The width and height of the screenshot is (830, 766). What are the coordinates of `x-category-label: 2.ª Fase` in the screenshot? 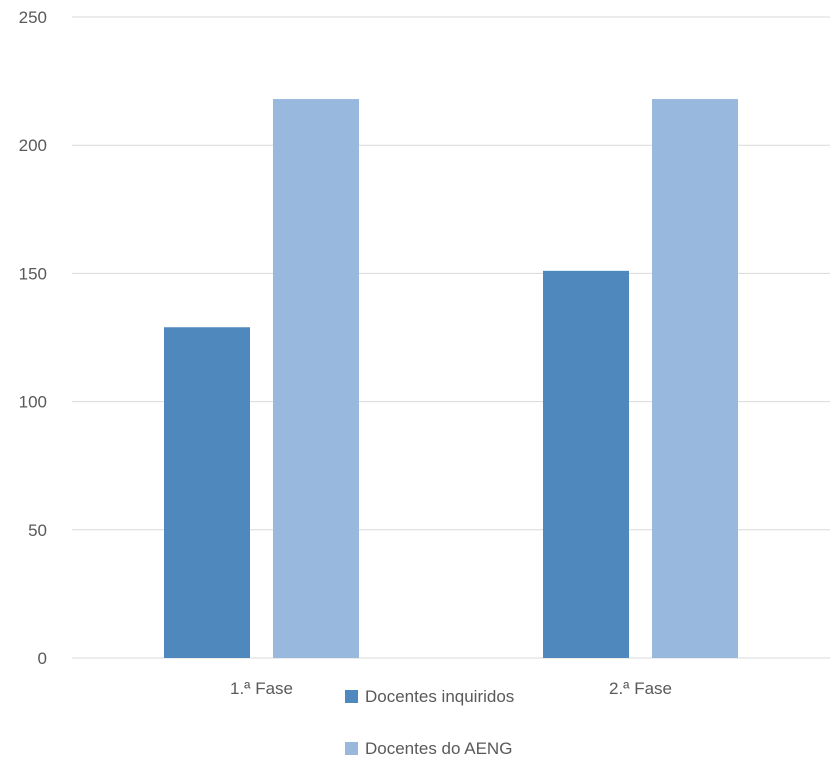 It's located at (640, 688).